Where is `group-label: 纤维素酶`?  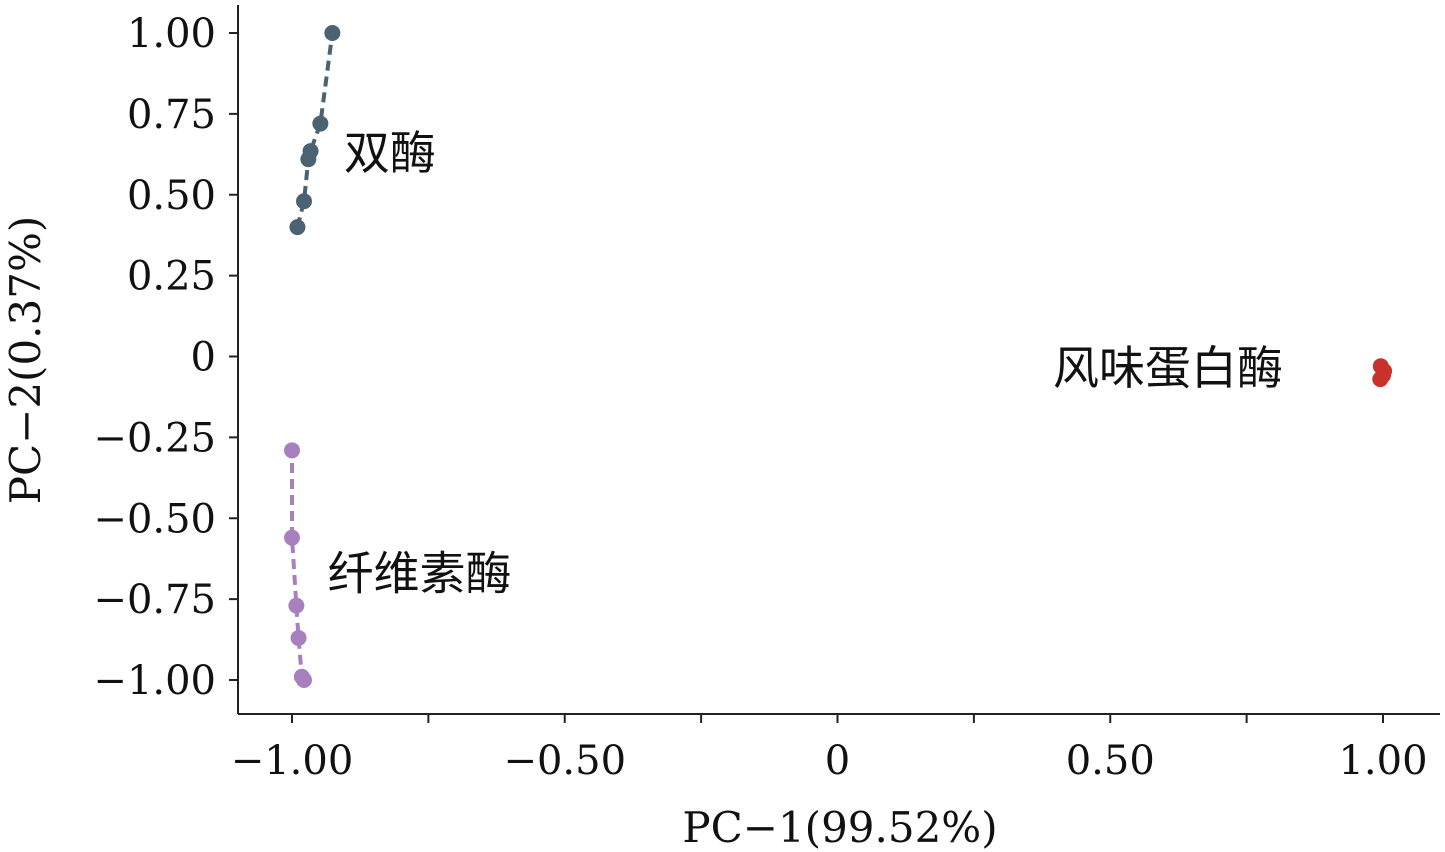 group-label: 纤维素酶 is located at coordinates (419, 573).